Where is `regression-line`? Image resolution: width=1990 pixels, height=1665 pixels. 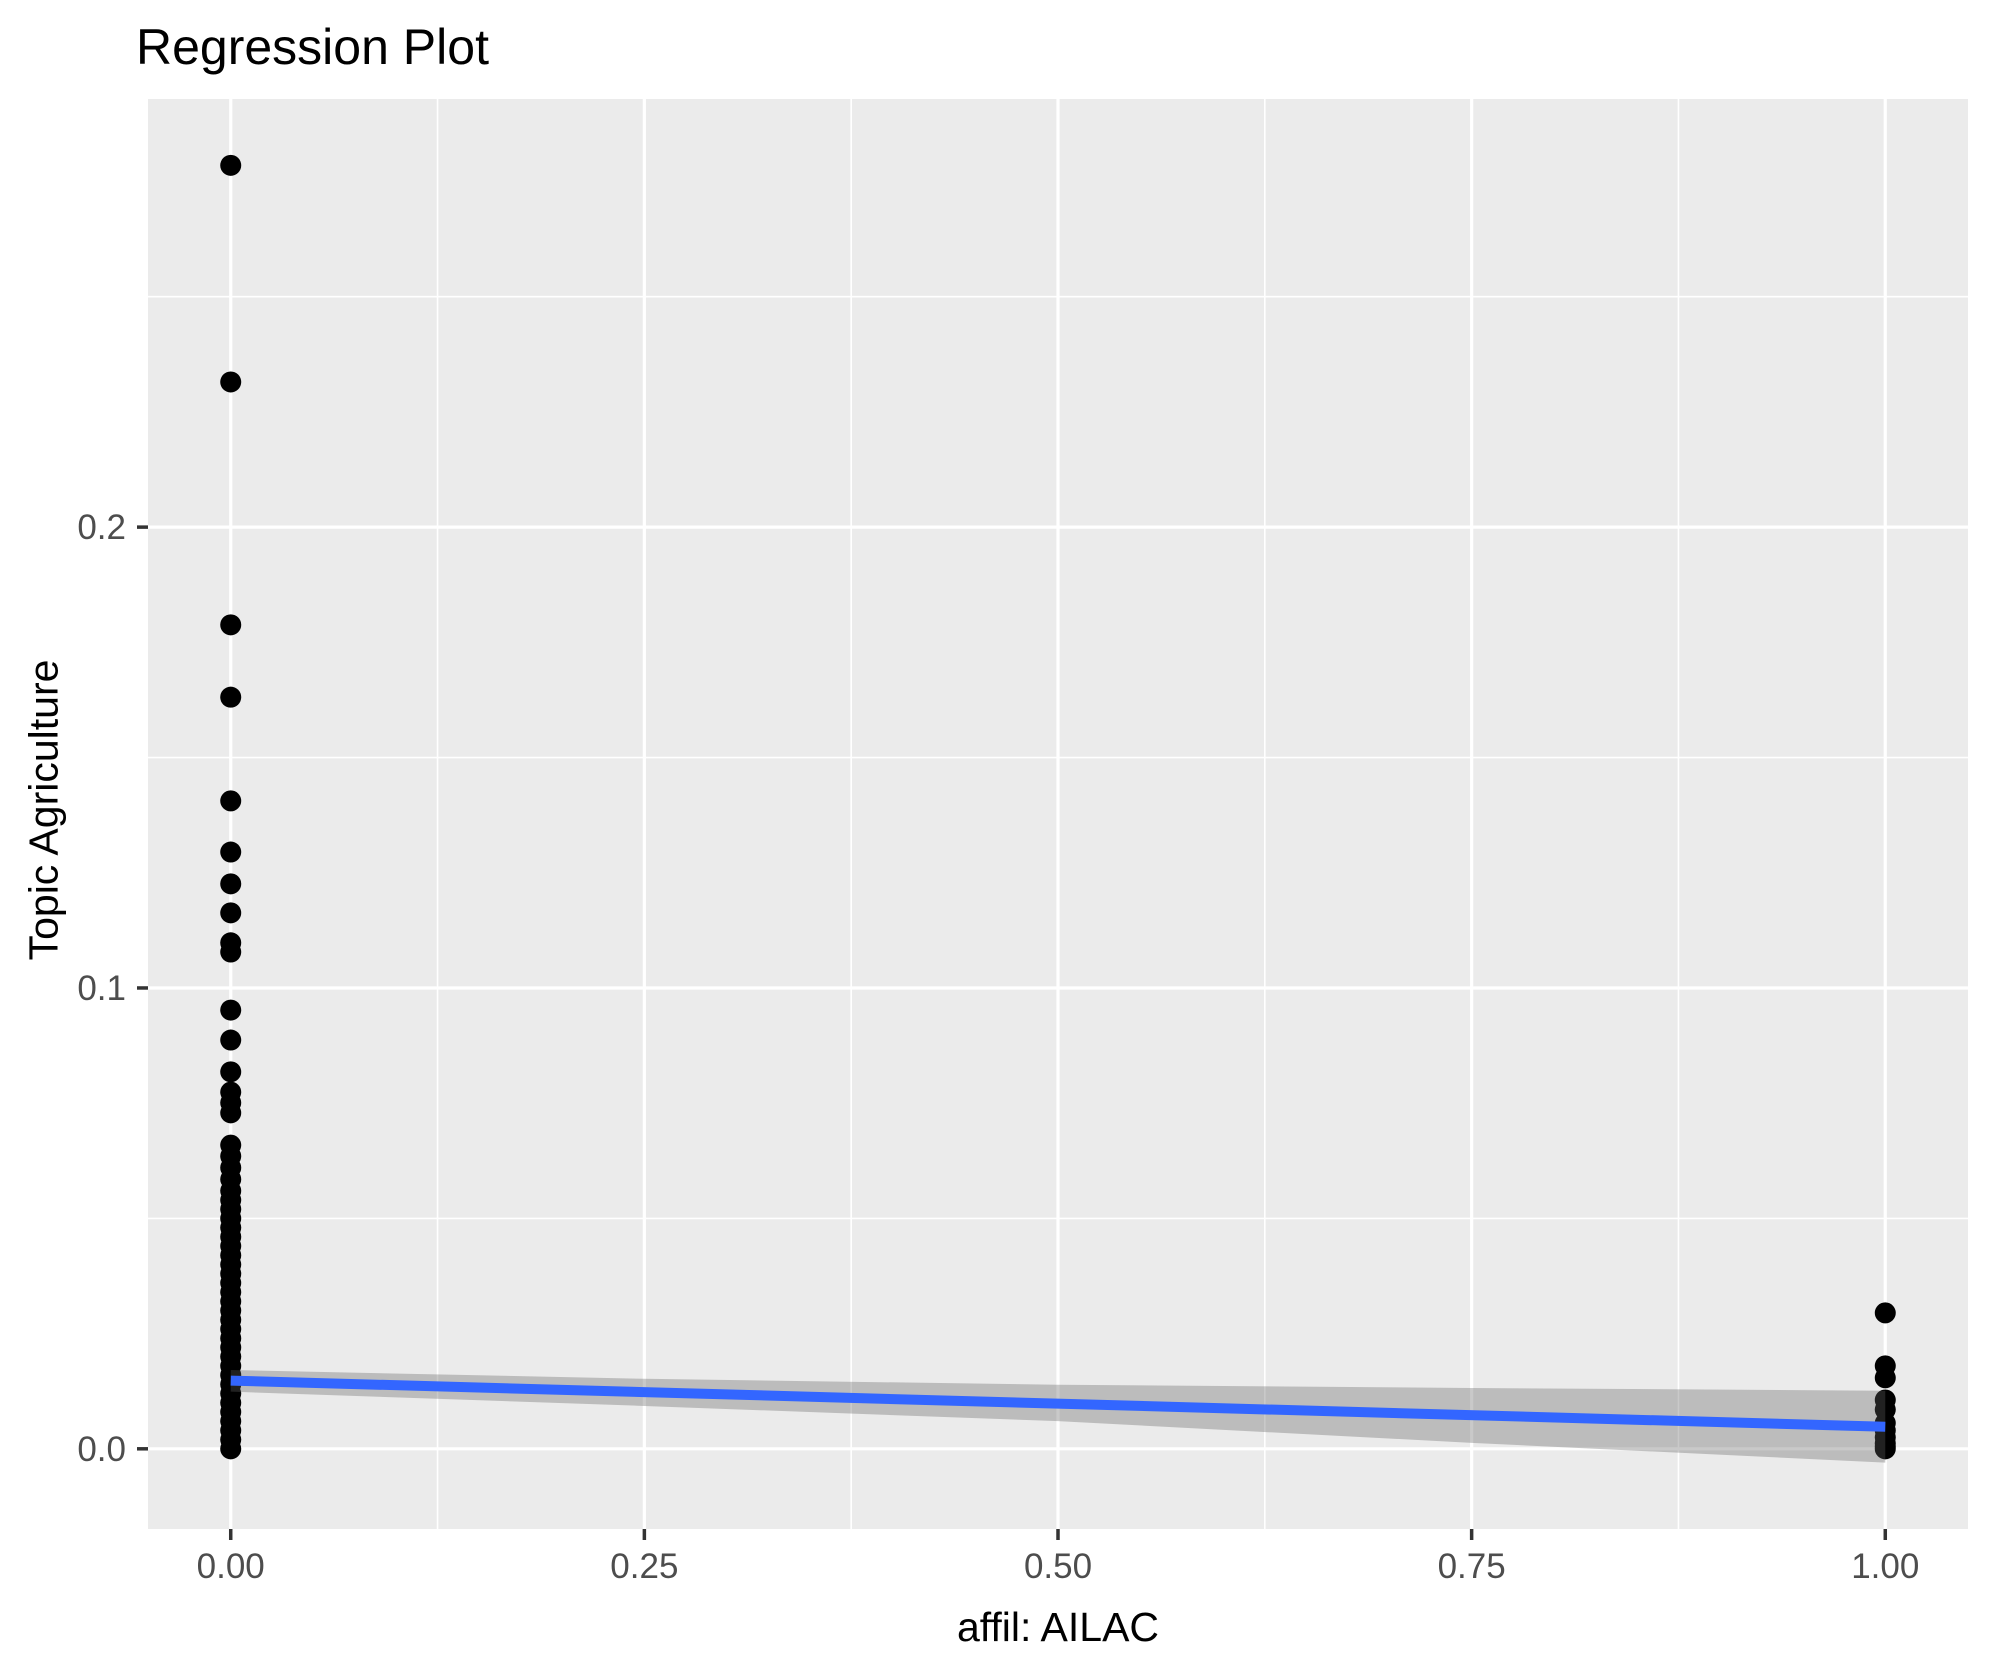
regression-line is located at coordinates (1058, 1403).